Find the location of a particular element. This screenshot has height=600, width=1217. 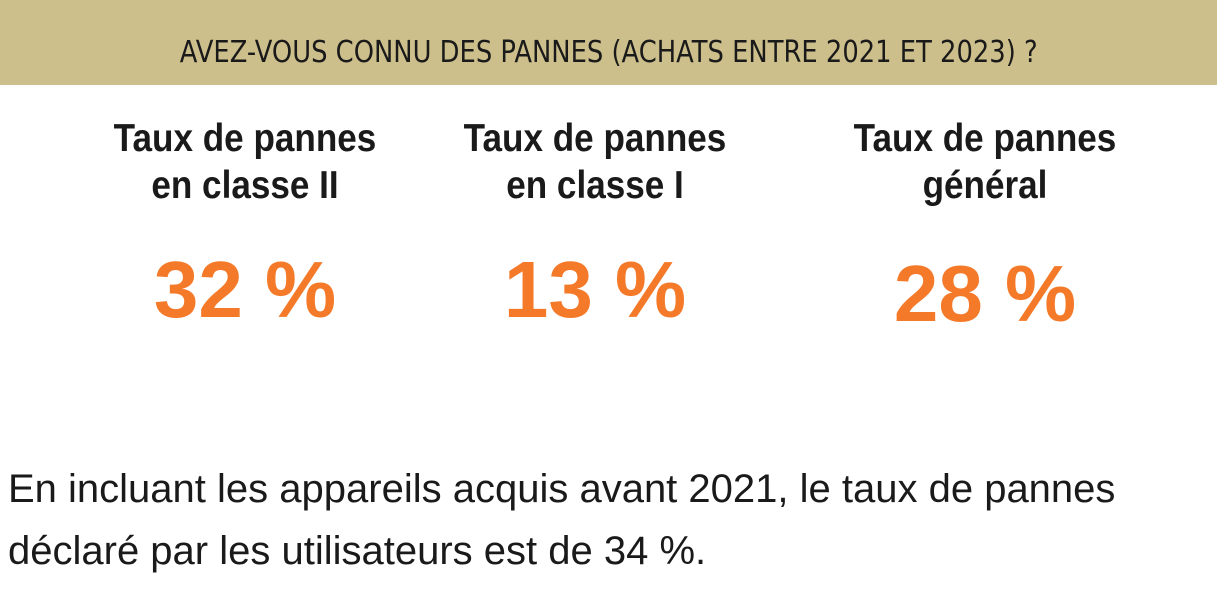

stat-label: Taux de pannes général is located at coordinates (985, 162).